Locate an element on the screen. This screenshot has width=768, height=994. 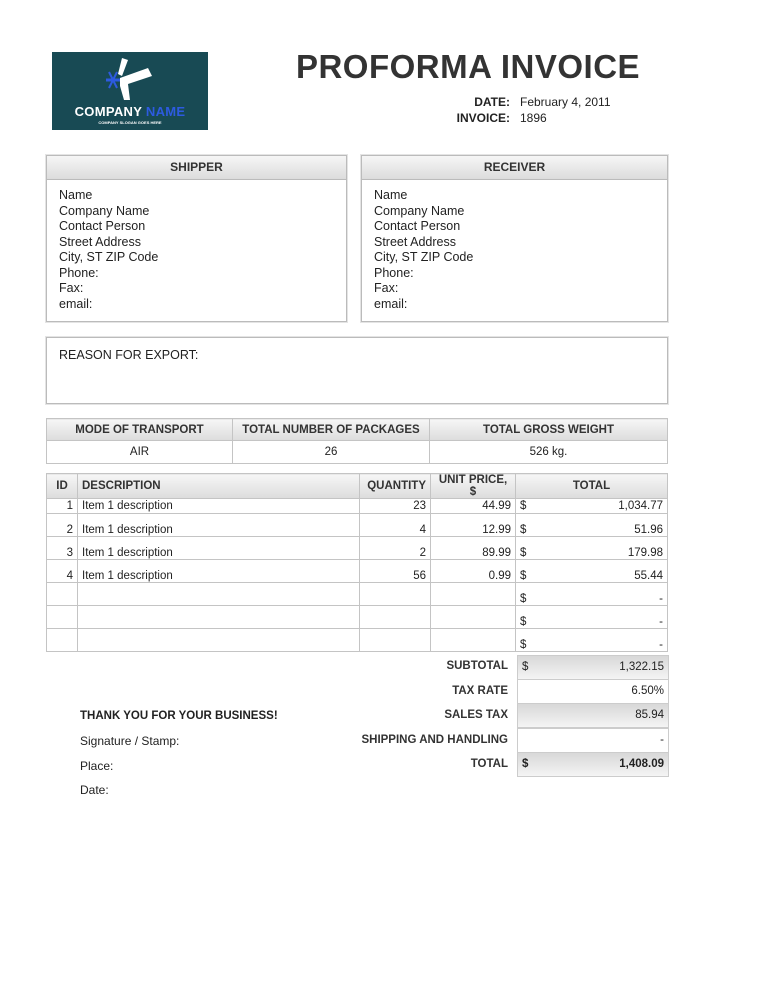
gross-weight: 526 kg. is located at coordinates (548, 452).